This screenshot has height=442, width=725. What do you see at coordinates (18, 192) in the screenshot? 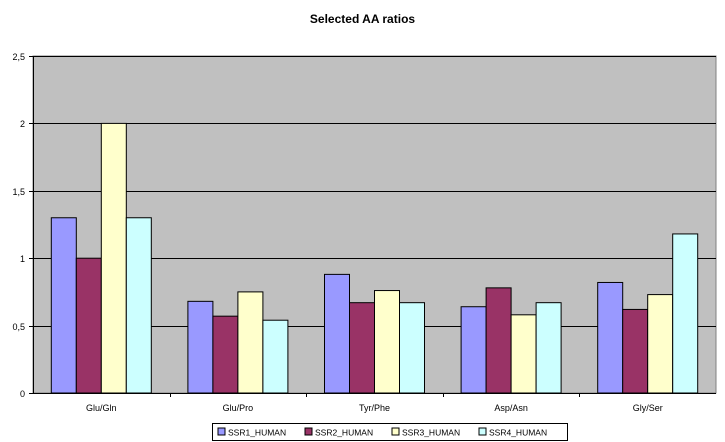
I see `y-tick-label: 1,5` at bounding box center [18, 192].